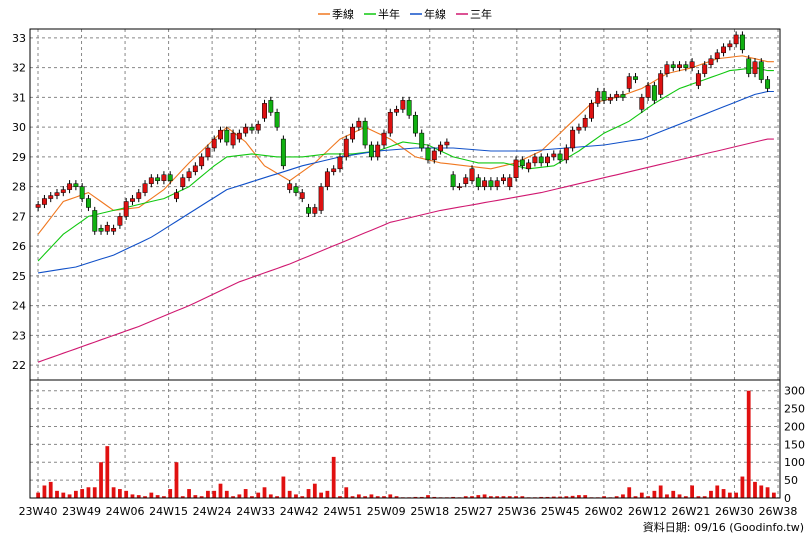 The width and height of the screenshot is (808, 540). I want to click on volume-tick-label: 100, so click(794, 462).